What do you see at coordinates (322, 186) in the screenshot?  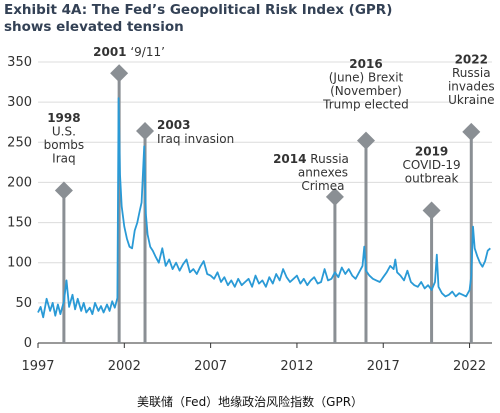 I see `event-text: Crimea` at bounding box center [322, 186].